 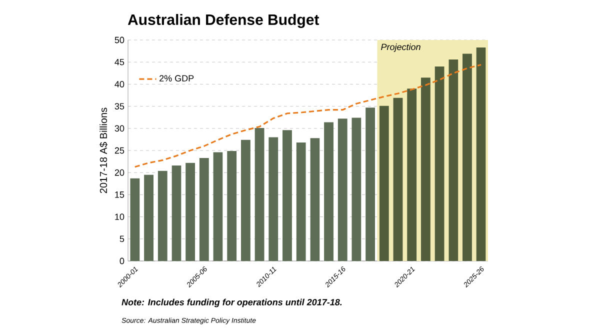 What do you see at coordinates (177, 78) in the screenshot?
I see `legend-label: 2% GDP` at bounding box center [177, 78].